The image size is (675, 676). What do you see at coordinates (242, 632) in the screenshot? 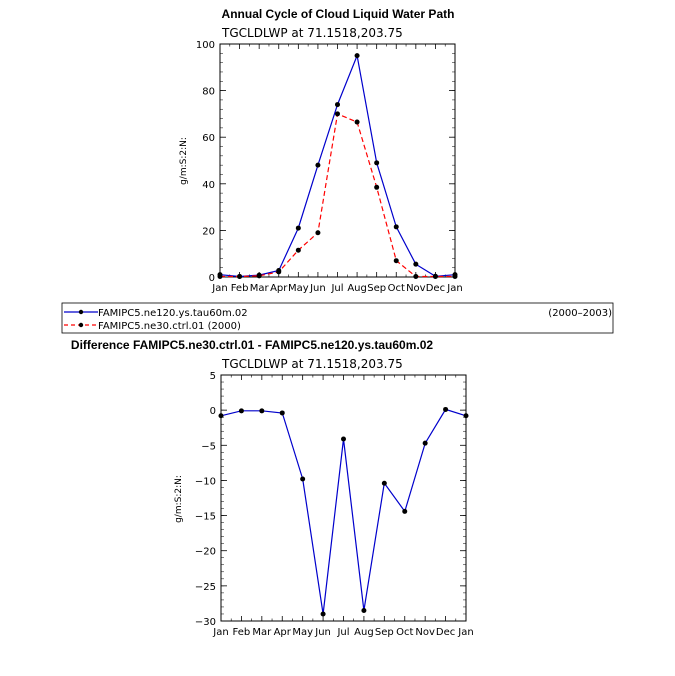
I see `bottom-chart-xtick-label: Feb` at bounding box center [242, 632].